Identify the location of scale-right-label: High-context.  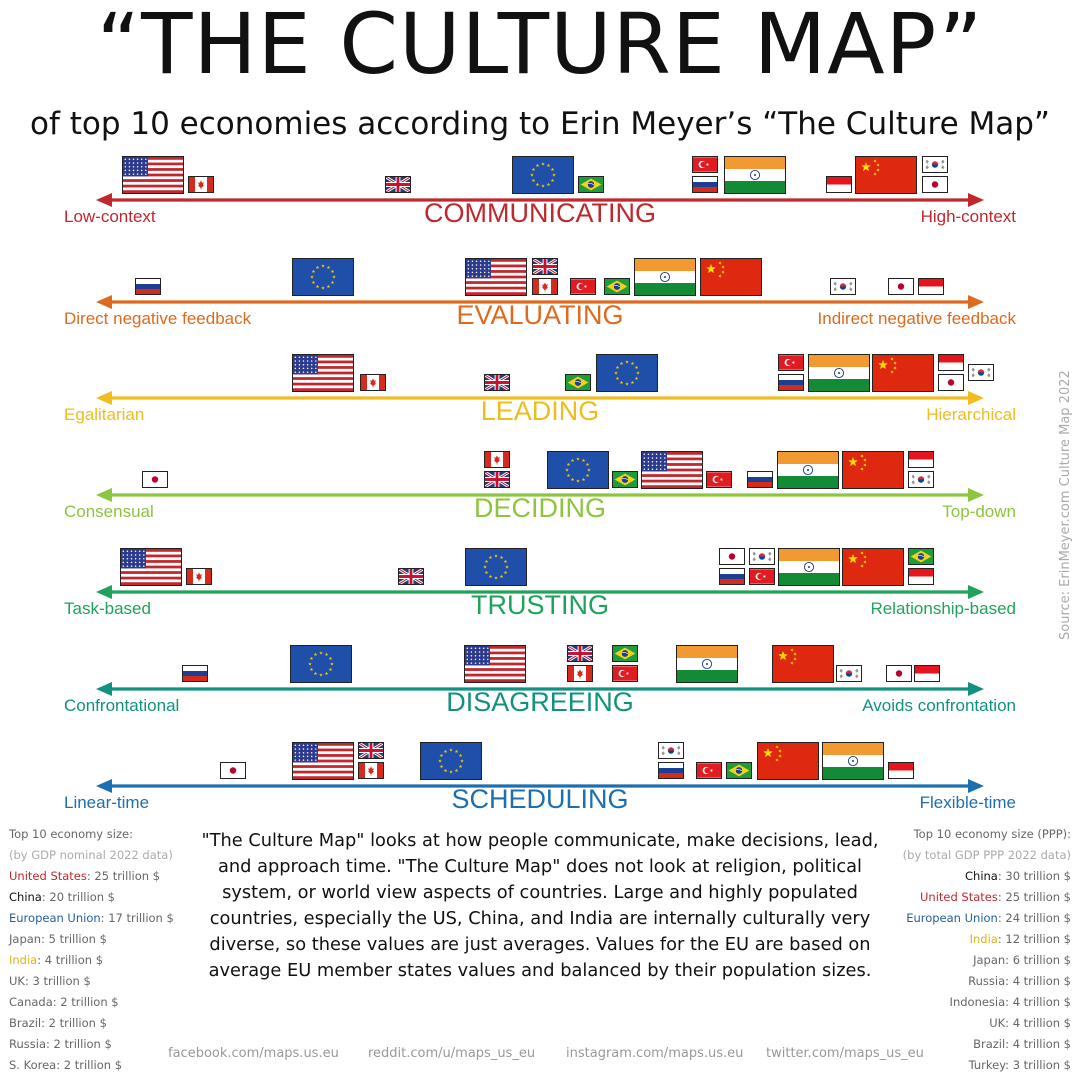
(968, 216).